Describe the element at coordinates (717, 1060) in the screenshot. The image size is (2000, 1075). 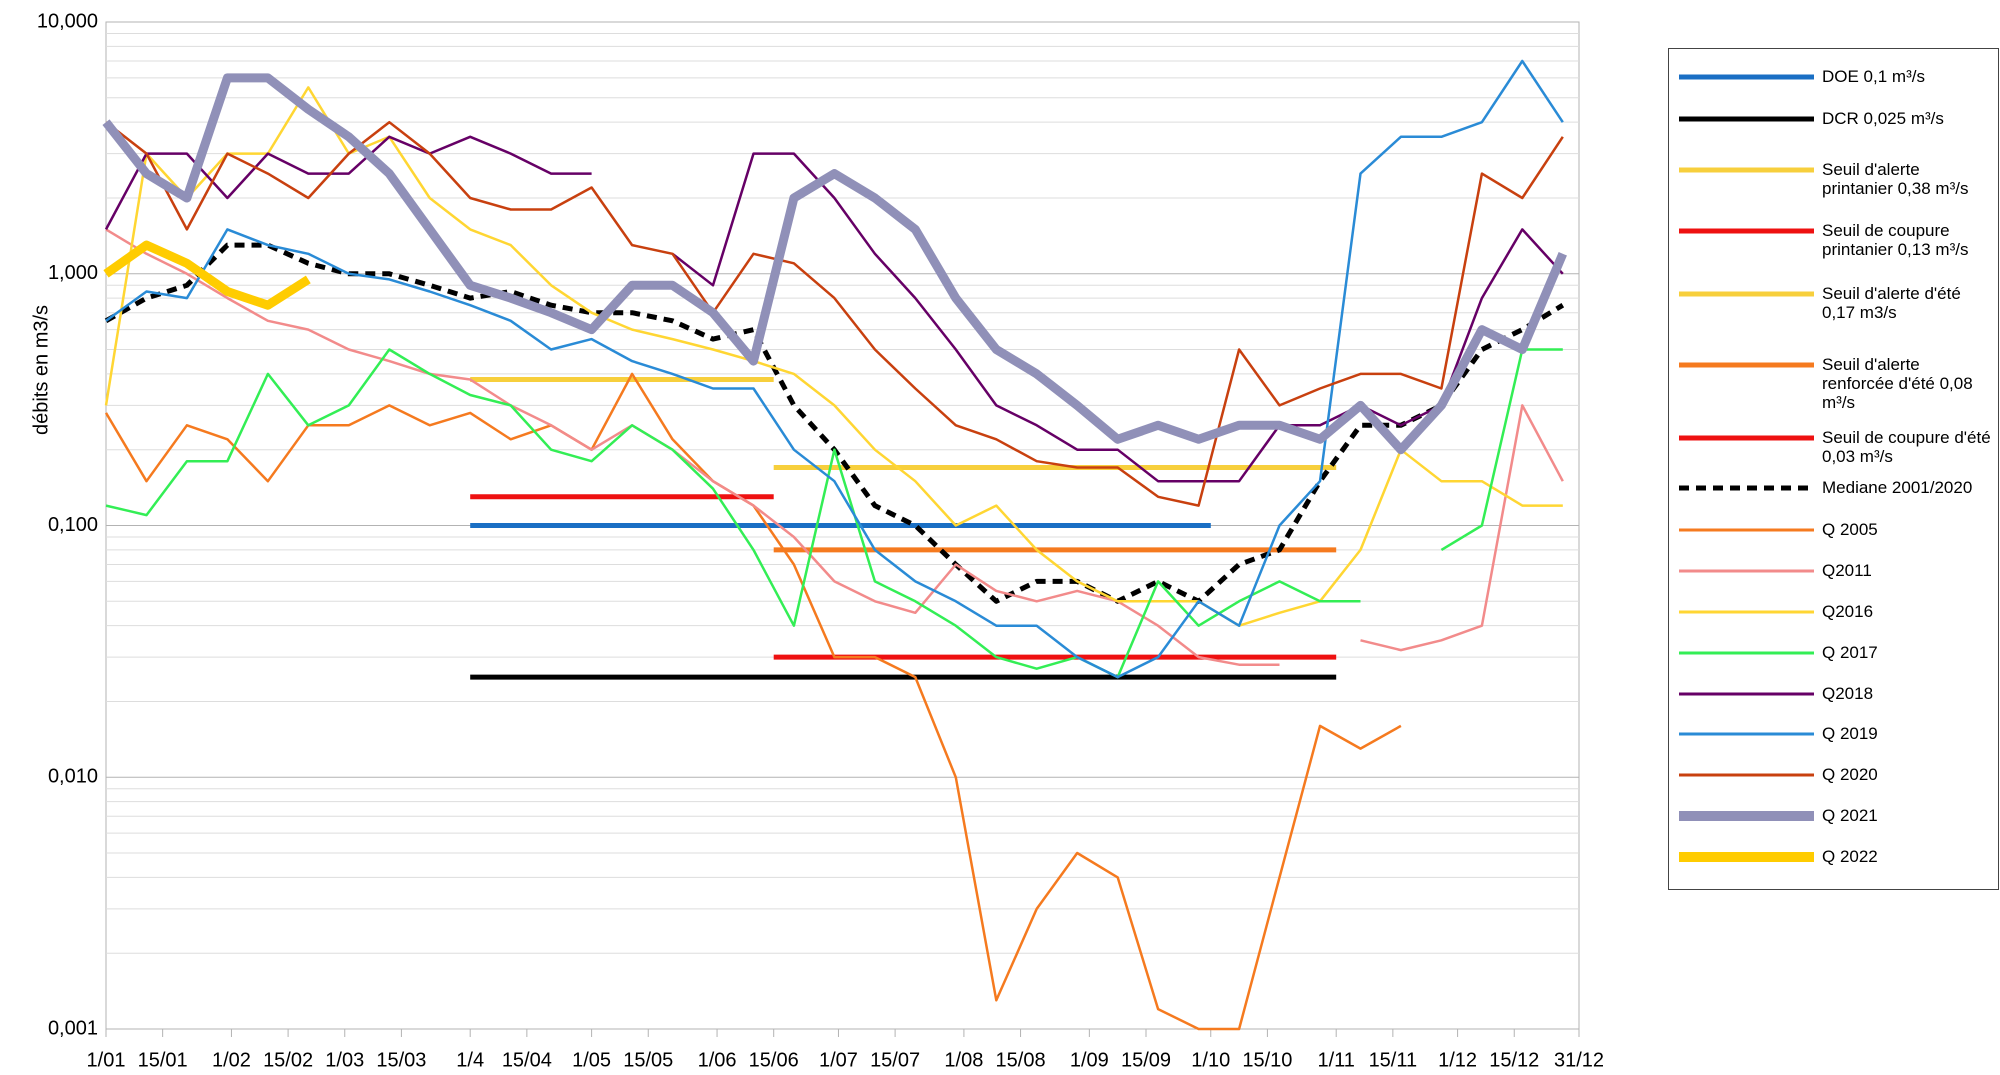
I see `x-tick-label: 1/06` at that location.